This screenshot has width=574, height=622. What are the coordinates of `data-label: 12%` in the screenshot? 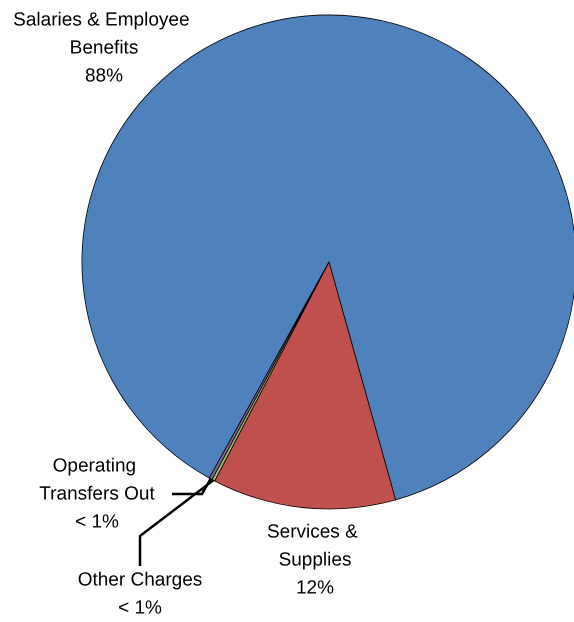 It's located at (315, 588).